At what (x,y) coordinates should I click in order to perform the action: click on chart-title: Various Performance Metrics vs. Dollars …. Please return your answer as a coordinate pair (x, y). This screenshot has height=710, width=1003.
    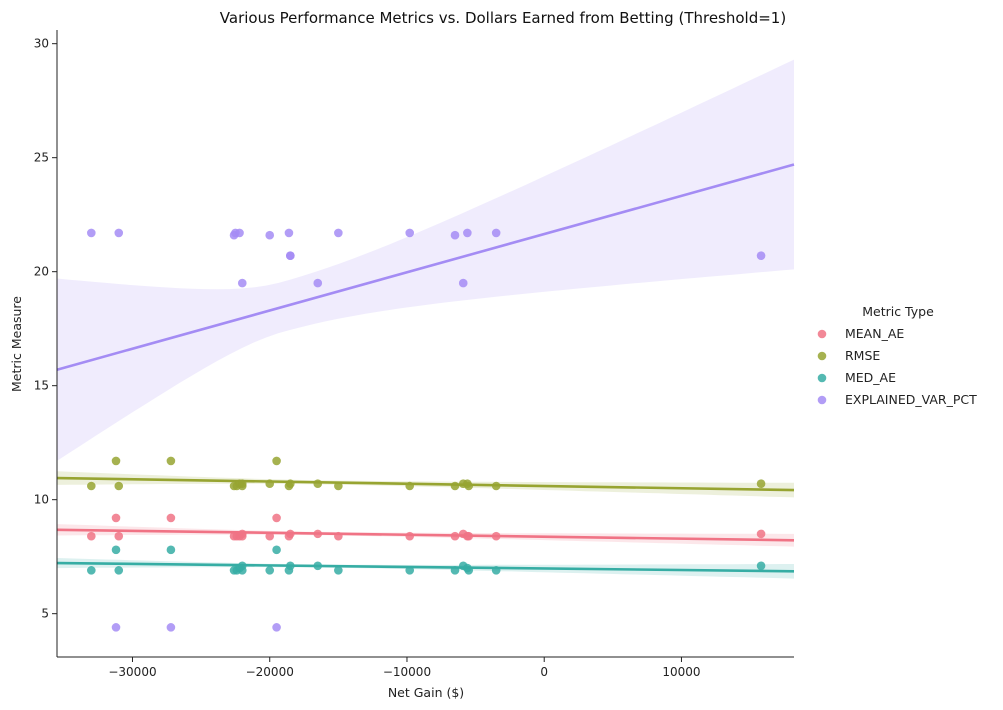
    Looking at the image, I should click on (503, 18).